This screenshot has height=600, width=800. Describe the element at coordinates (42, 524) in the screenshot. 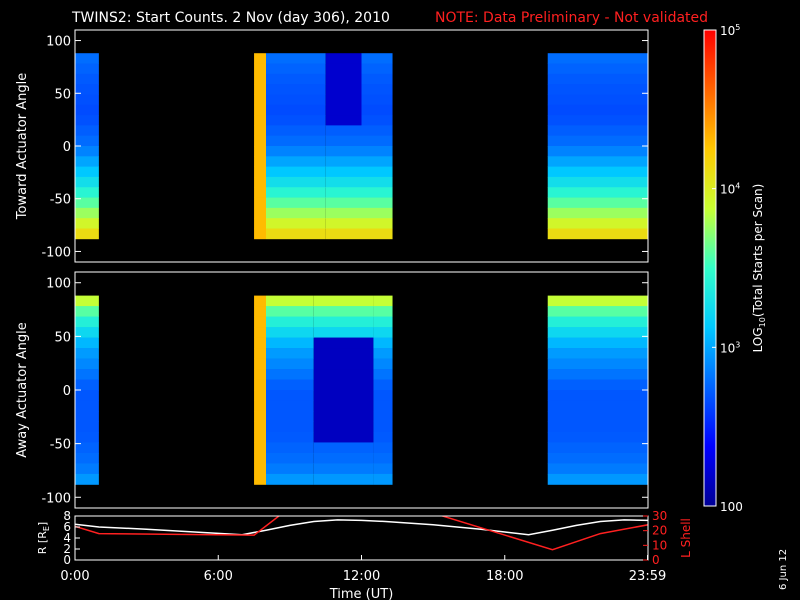

I see `r-axis-label-end: ]` at that location.